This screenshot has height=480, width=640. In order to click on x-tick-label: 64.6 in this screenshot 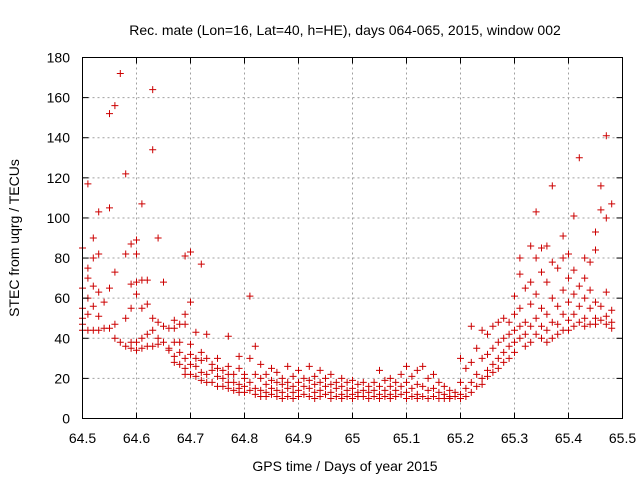, I will do `click(136, 438)`.